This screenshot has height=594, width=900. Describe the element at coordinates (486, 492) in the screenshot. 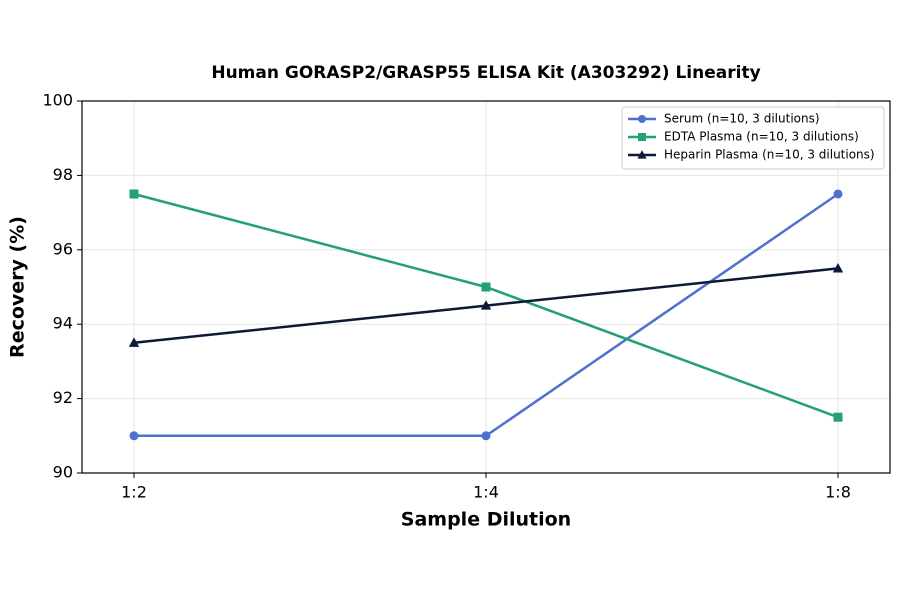

I see `x-tick-label: 1:4` at that location.